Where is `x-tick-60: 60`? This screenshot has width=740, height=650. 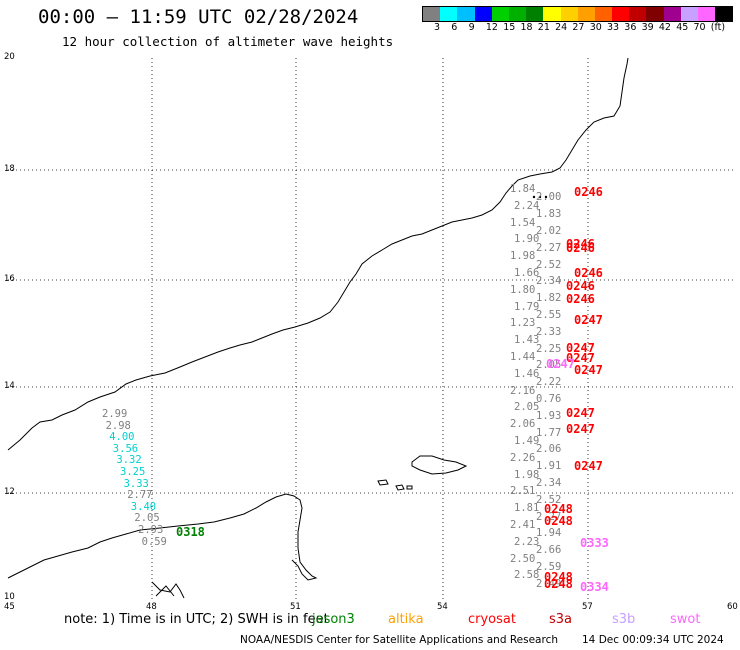
x-tick-60: 60 is located at coordinates (732, 607).